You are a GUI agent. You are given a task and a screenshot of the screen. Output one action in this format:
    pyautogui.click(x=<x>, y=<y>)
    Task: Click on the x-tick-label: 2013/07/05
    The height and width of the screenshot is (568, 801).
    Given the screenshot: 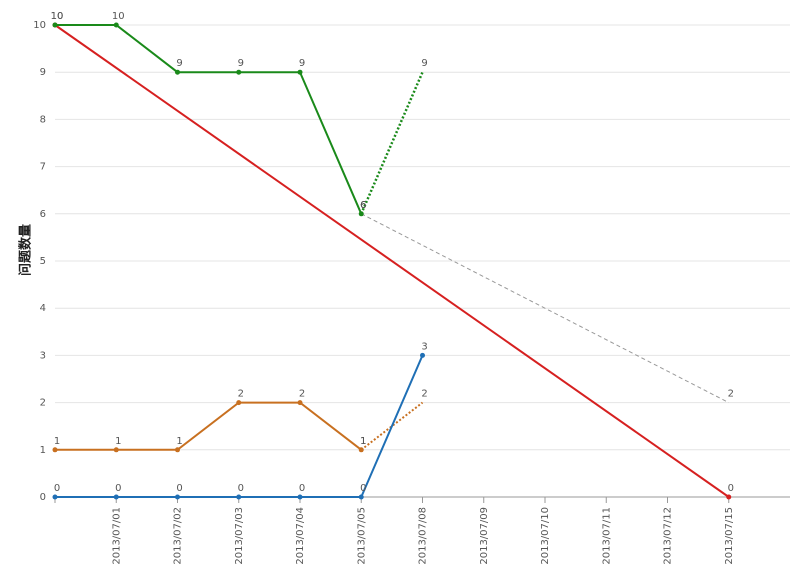 What is the action you would take?
    pyautogui.click(x=361, y=536)
    